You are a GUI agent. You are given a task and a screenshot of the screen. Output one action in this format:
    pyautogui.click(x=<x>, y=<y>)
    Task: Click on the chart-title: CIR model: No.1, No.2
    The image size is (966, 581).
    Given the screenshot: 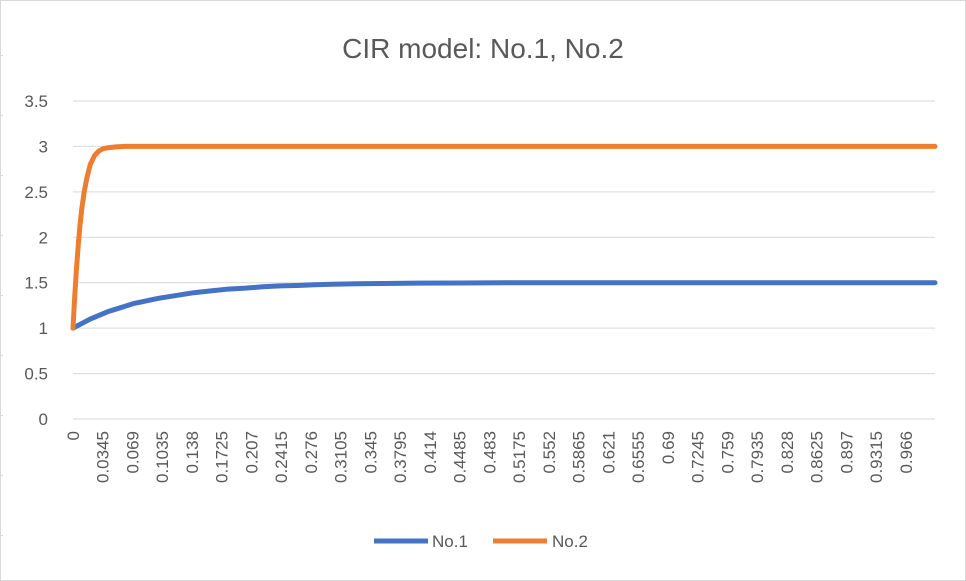 What is the action you would take?
    pyautogui.click(x=483, y=48)
    